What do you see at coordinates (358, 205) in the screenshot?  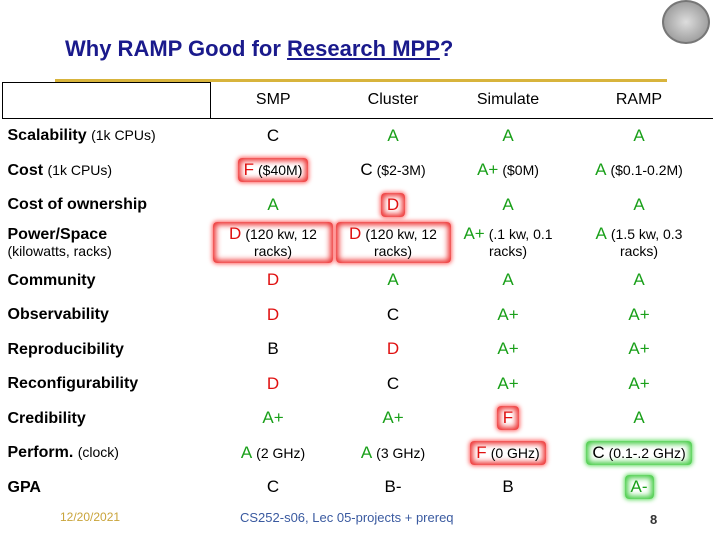 I see `table-row: Cost of ownership A D A A` at bounding box center [358, 205].